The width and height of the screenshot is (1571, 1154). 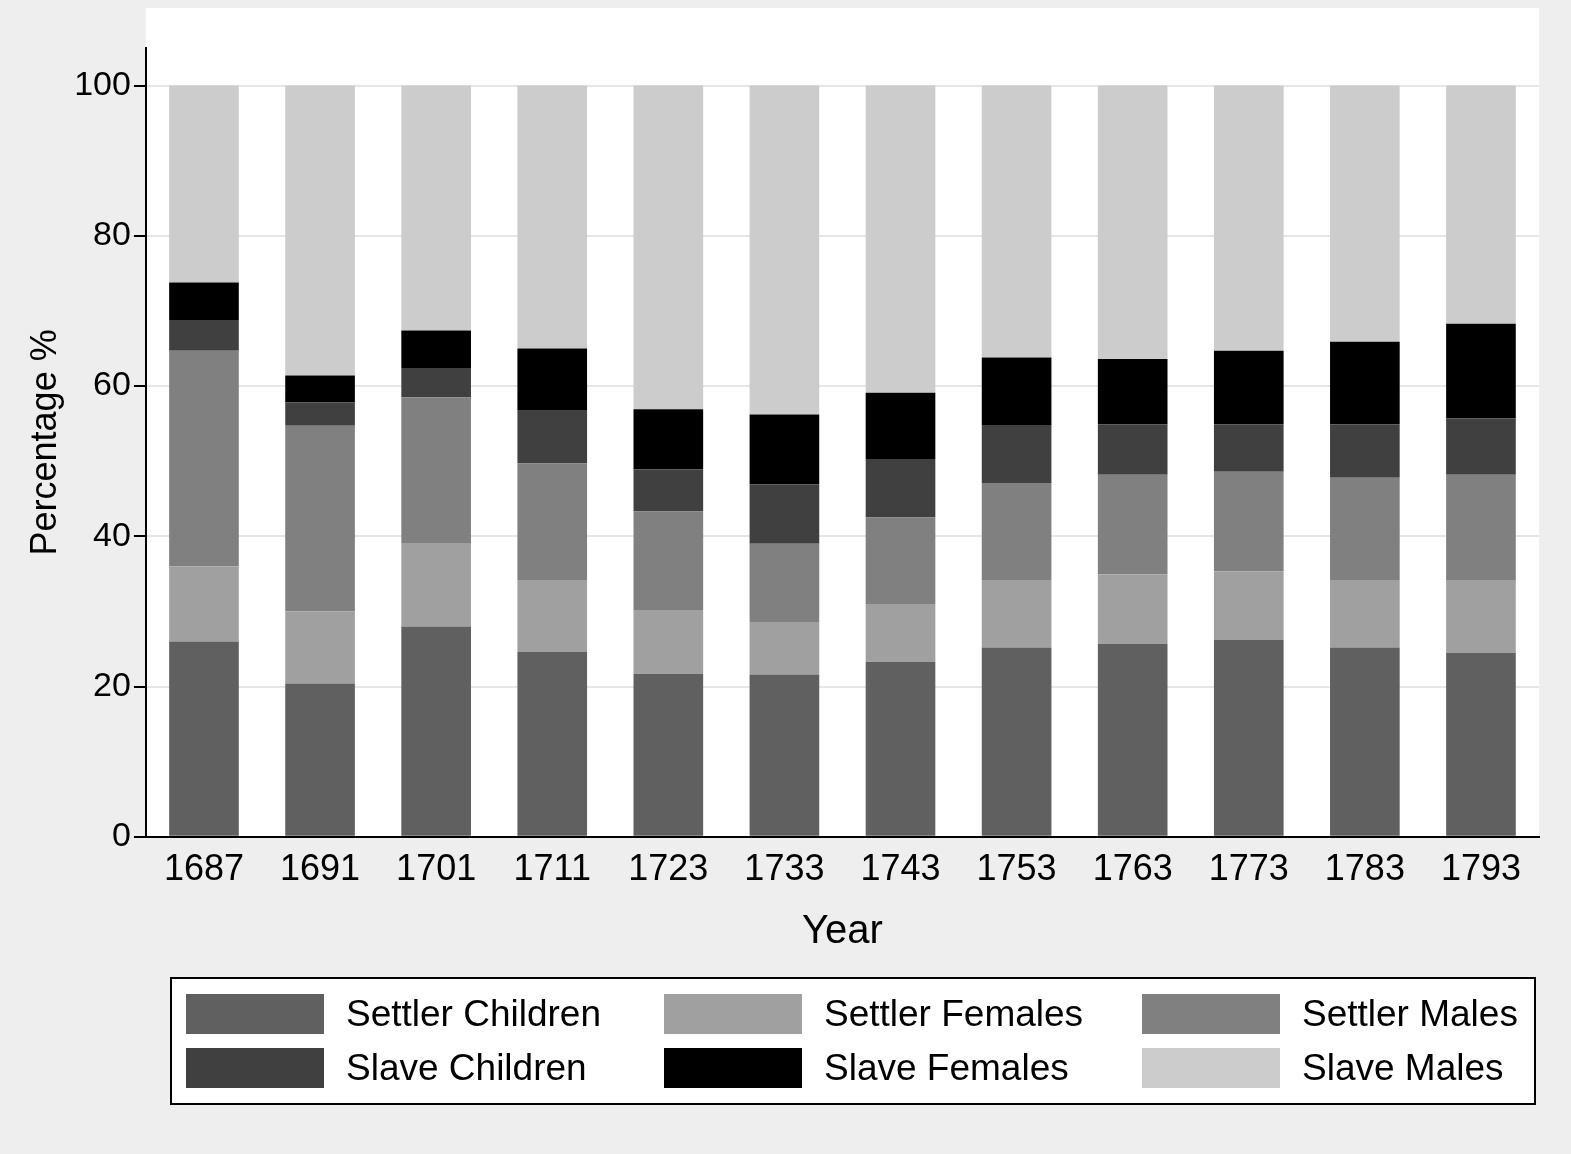 What do you see at coordinates (1364, 868) in the screenshot?
I see `x-tick-label: 1783` at bounding box center [1364, 868].